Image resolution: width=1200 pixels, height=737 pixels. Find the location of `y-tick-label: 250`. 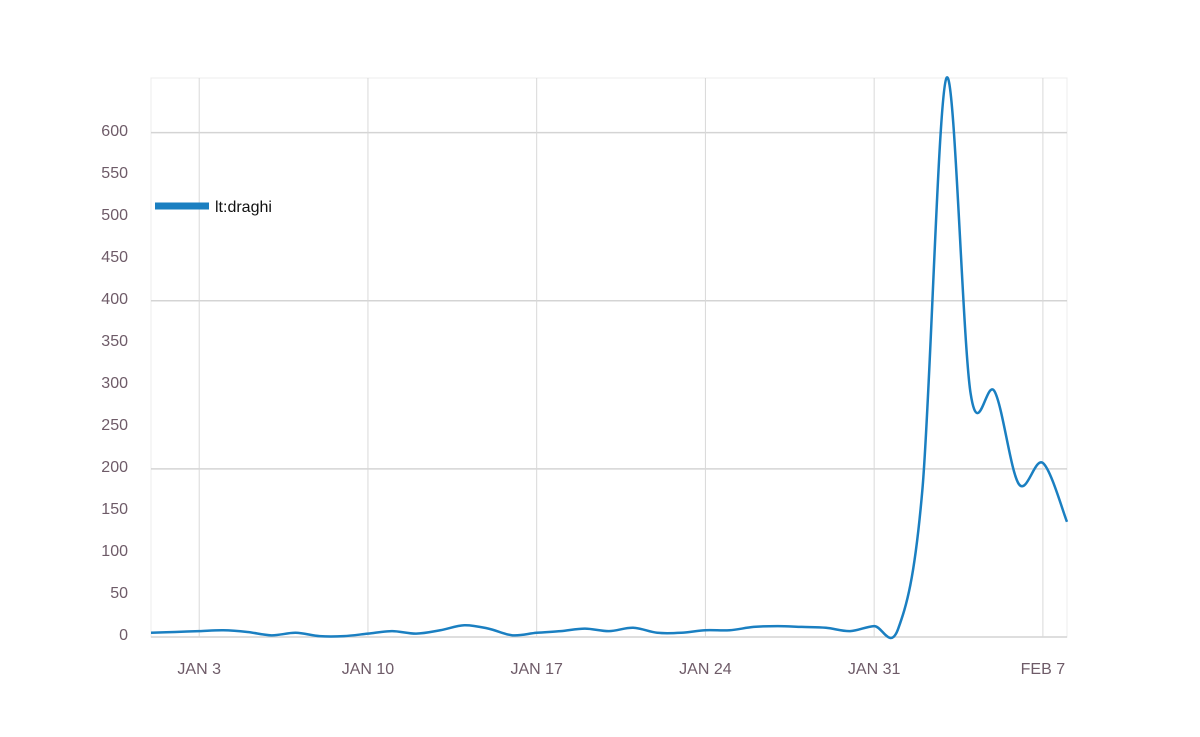

y-tick-label: 250 is located at coordinates (114, 425).